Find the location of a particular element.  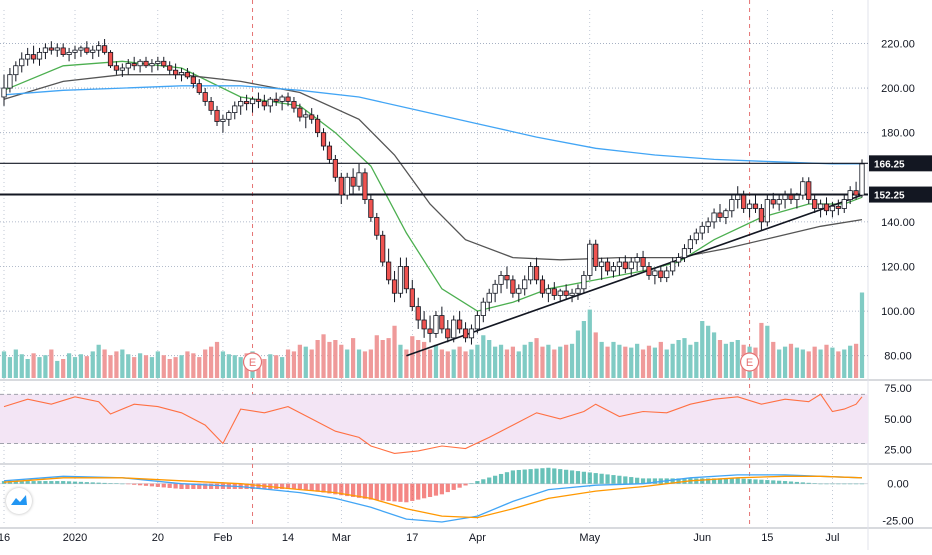

tradingview-logo is located at coordinates (19, 501).